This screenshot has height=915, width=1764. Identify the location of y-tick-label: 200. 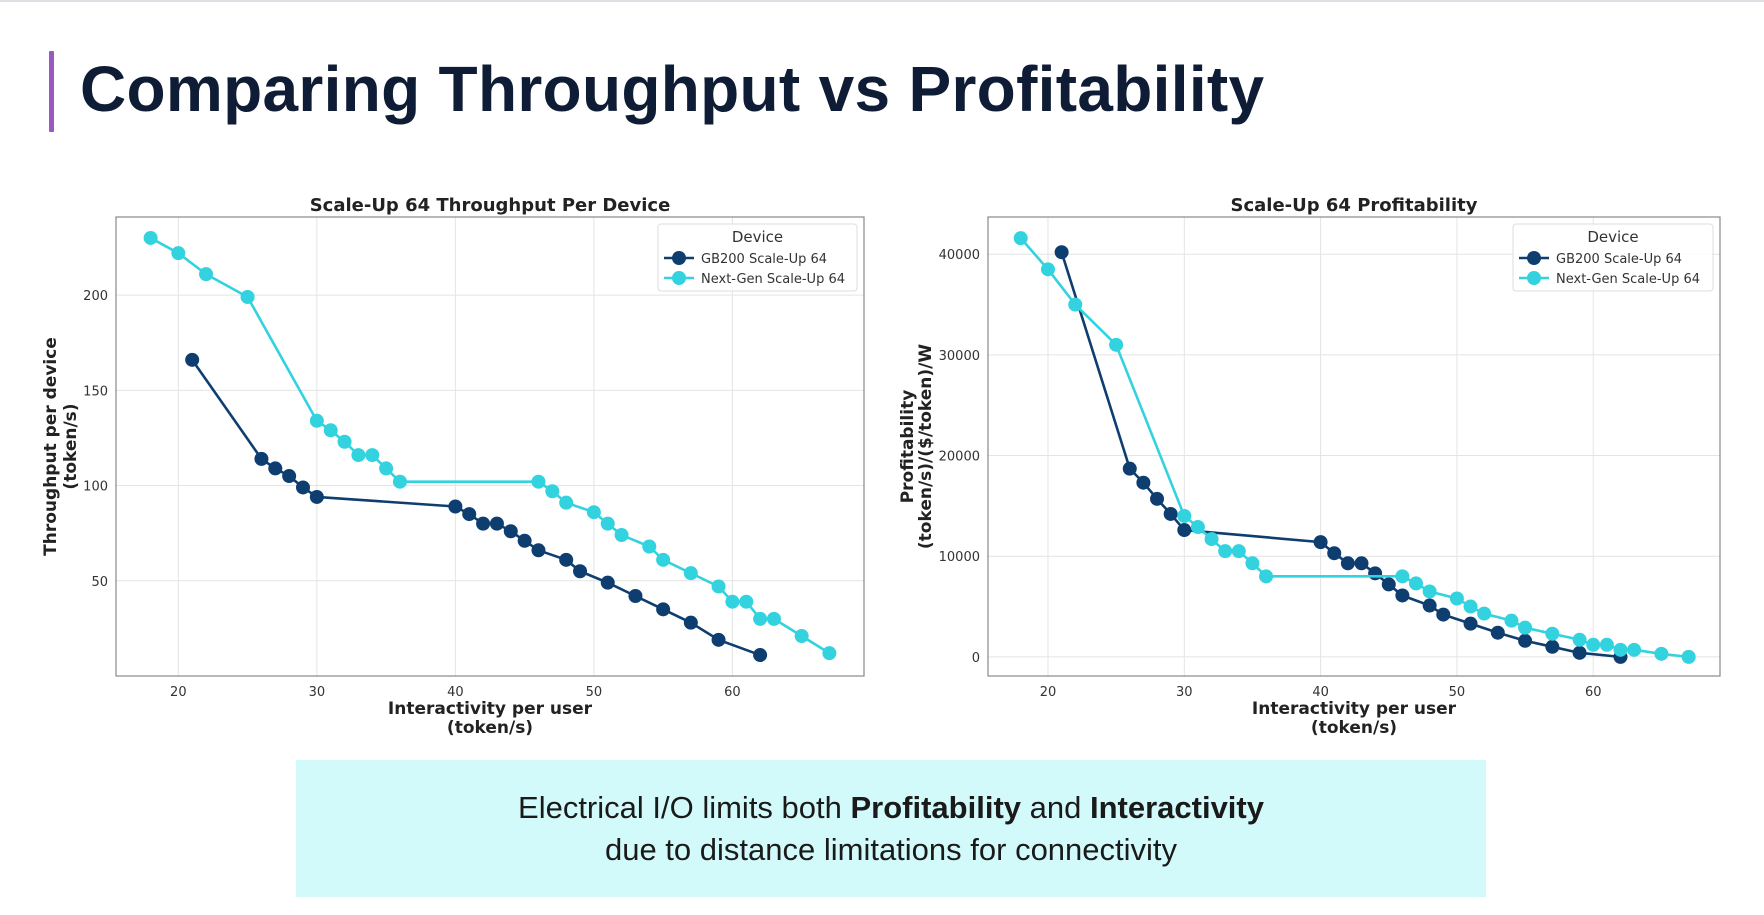
(95, 296).